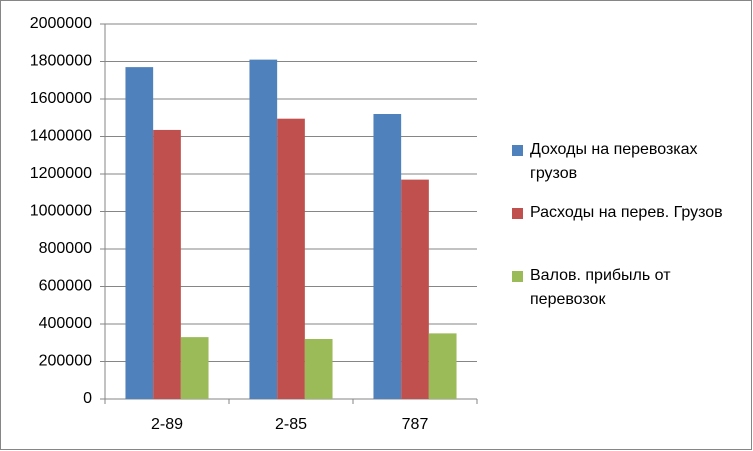 The height and width of the screenshot is (451, 753). I want to click on legend-entry: Доходы на перевозках грузов, so click(629, 162).